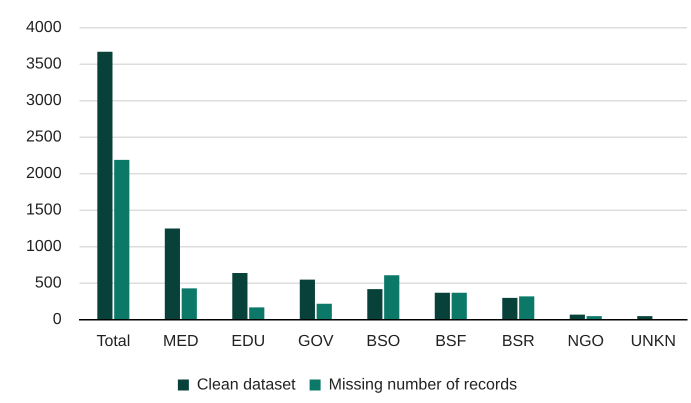  What do you see at coordinates (518, 341) in the screenshot?
I see `x-tick-label: BSR` at bounding box center [518, 341].